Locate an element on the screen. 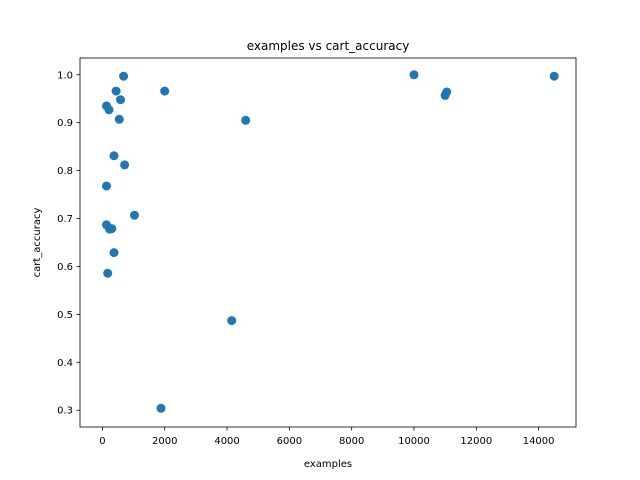  y-axis-label: cart_accuracy is located at coordinates (37, 243).